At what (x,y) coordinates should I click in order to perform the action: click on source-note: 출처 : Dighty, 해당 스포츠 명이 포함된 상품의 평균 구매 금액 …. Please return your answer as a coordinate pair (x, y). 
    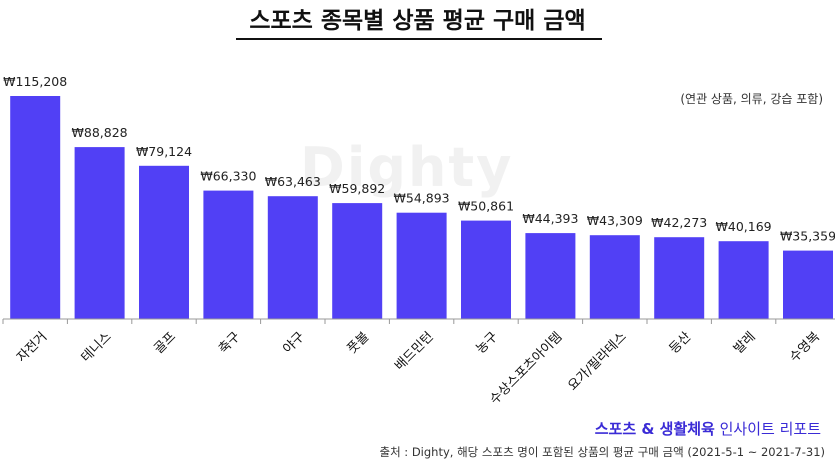
    Looking at the image, I should click on (602, 452).